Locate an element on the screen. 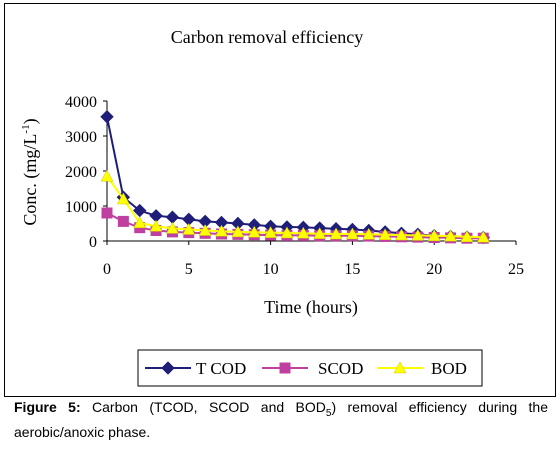 The width and height of the screenshot is (560, 450). caption-subscript: 5 is located at coordinates (328, 413).